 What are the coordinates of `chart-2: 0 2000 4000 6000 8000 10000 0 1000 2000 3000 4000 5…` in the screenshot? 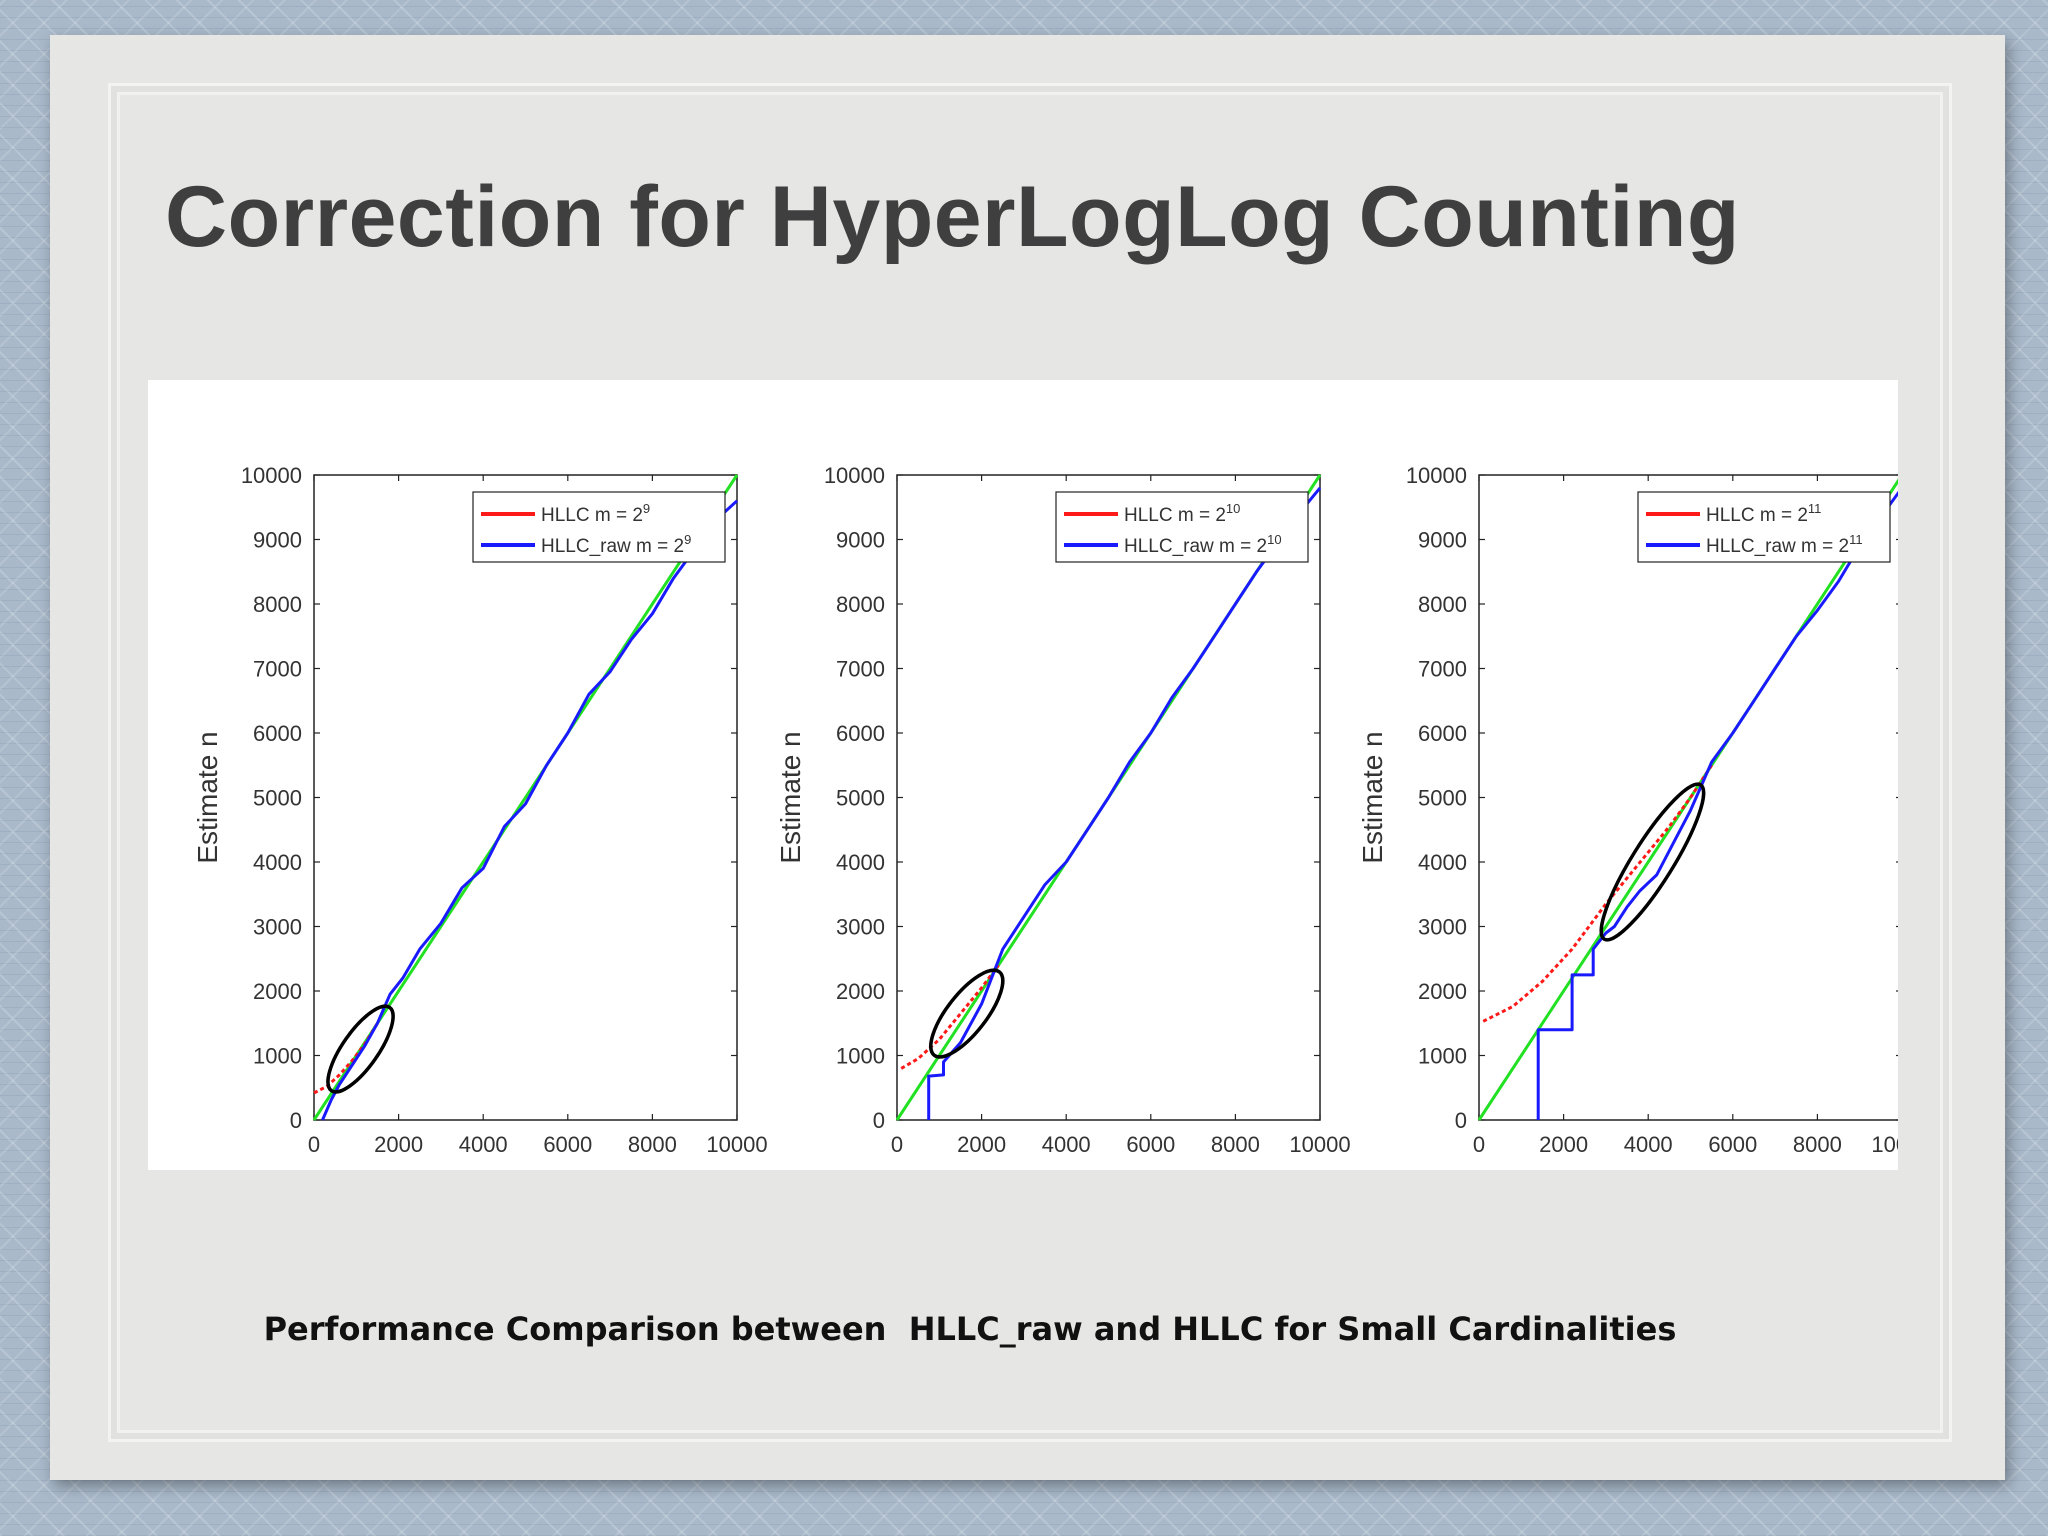 It's located at (1063, 816).